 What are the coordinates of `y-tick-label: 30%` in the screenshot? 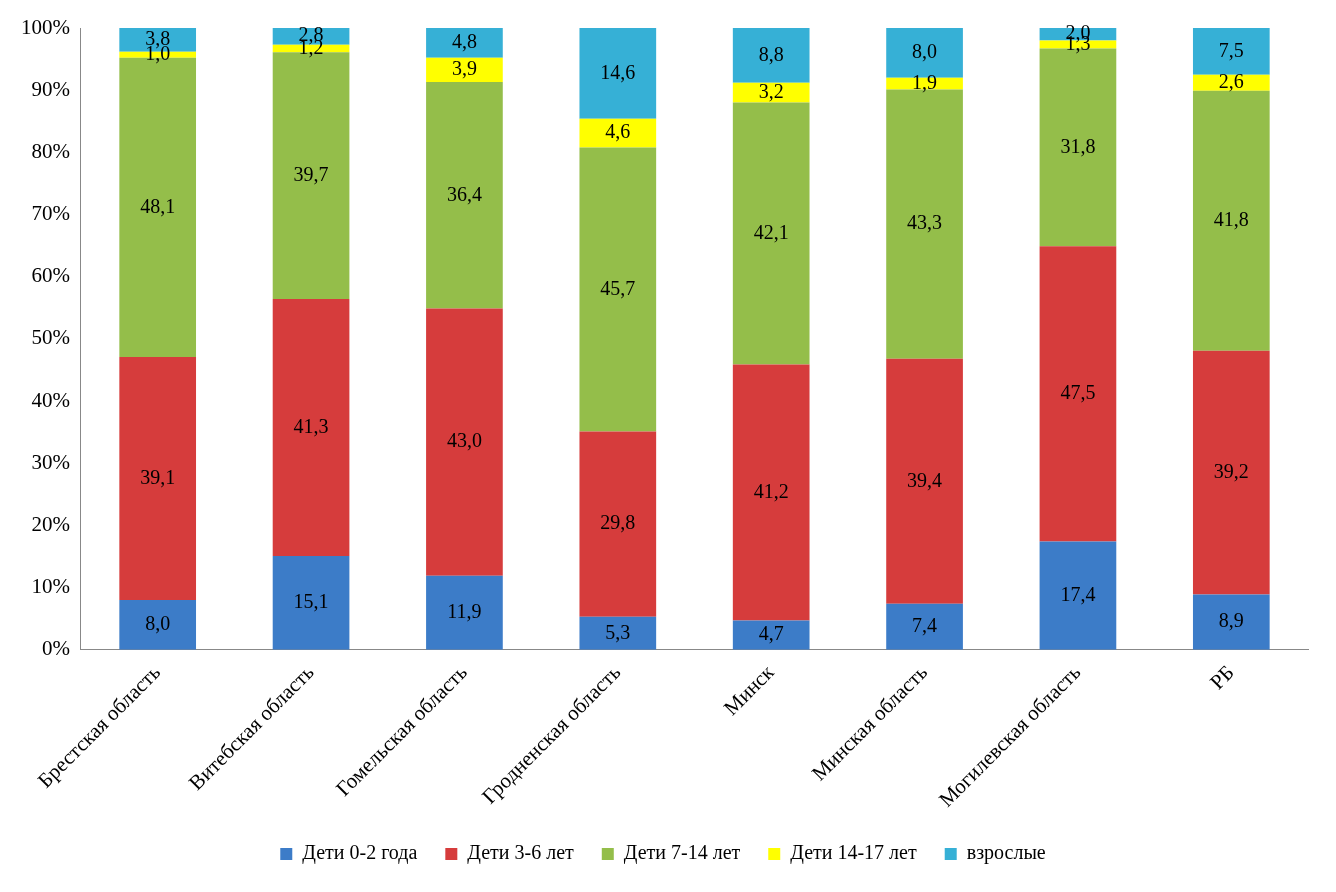 It's located at (50, 461).